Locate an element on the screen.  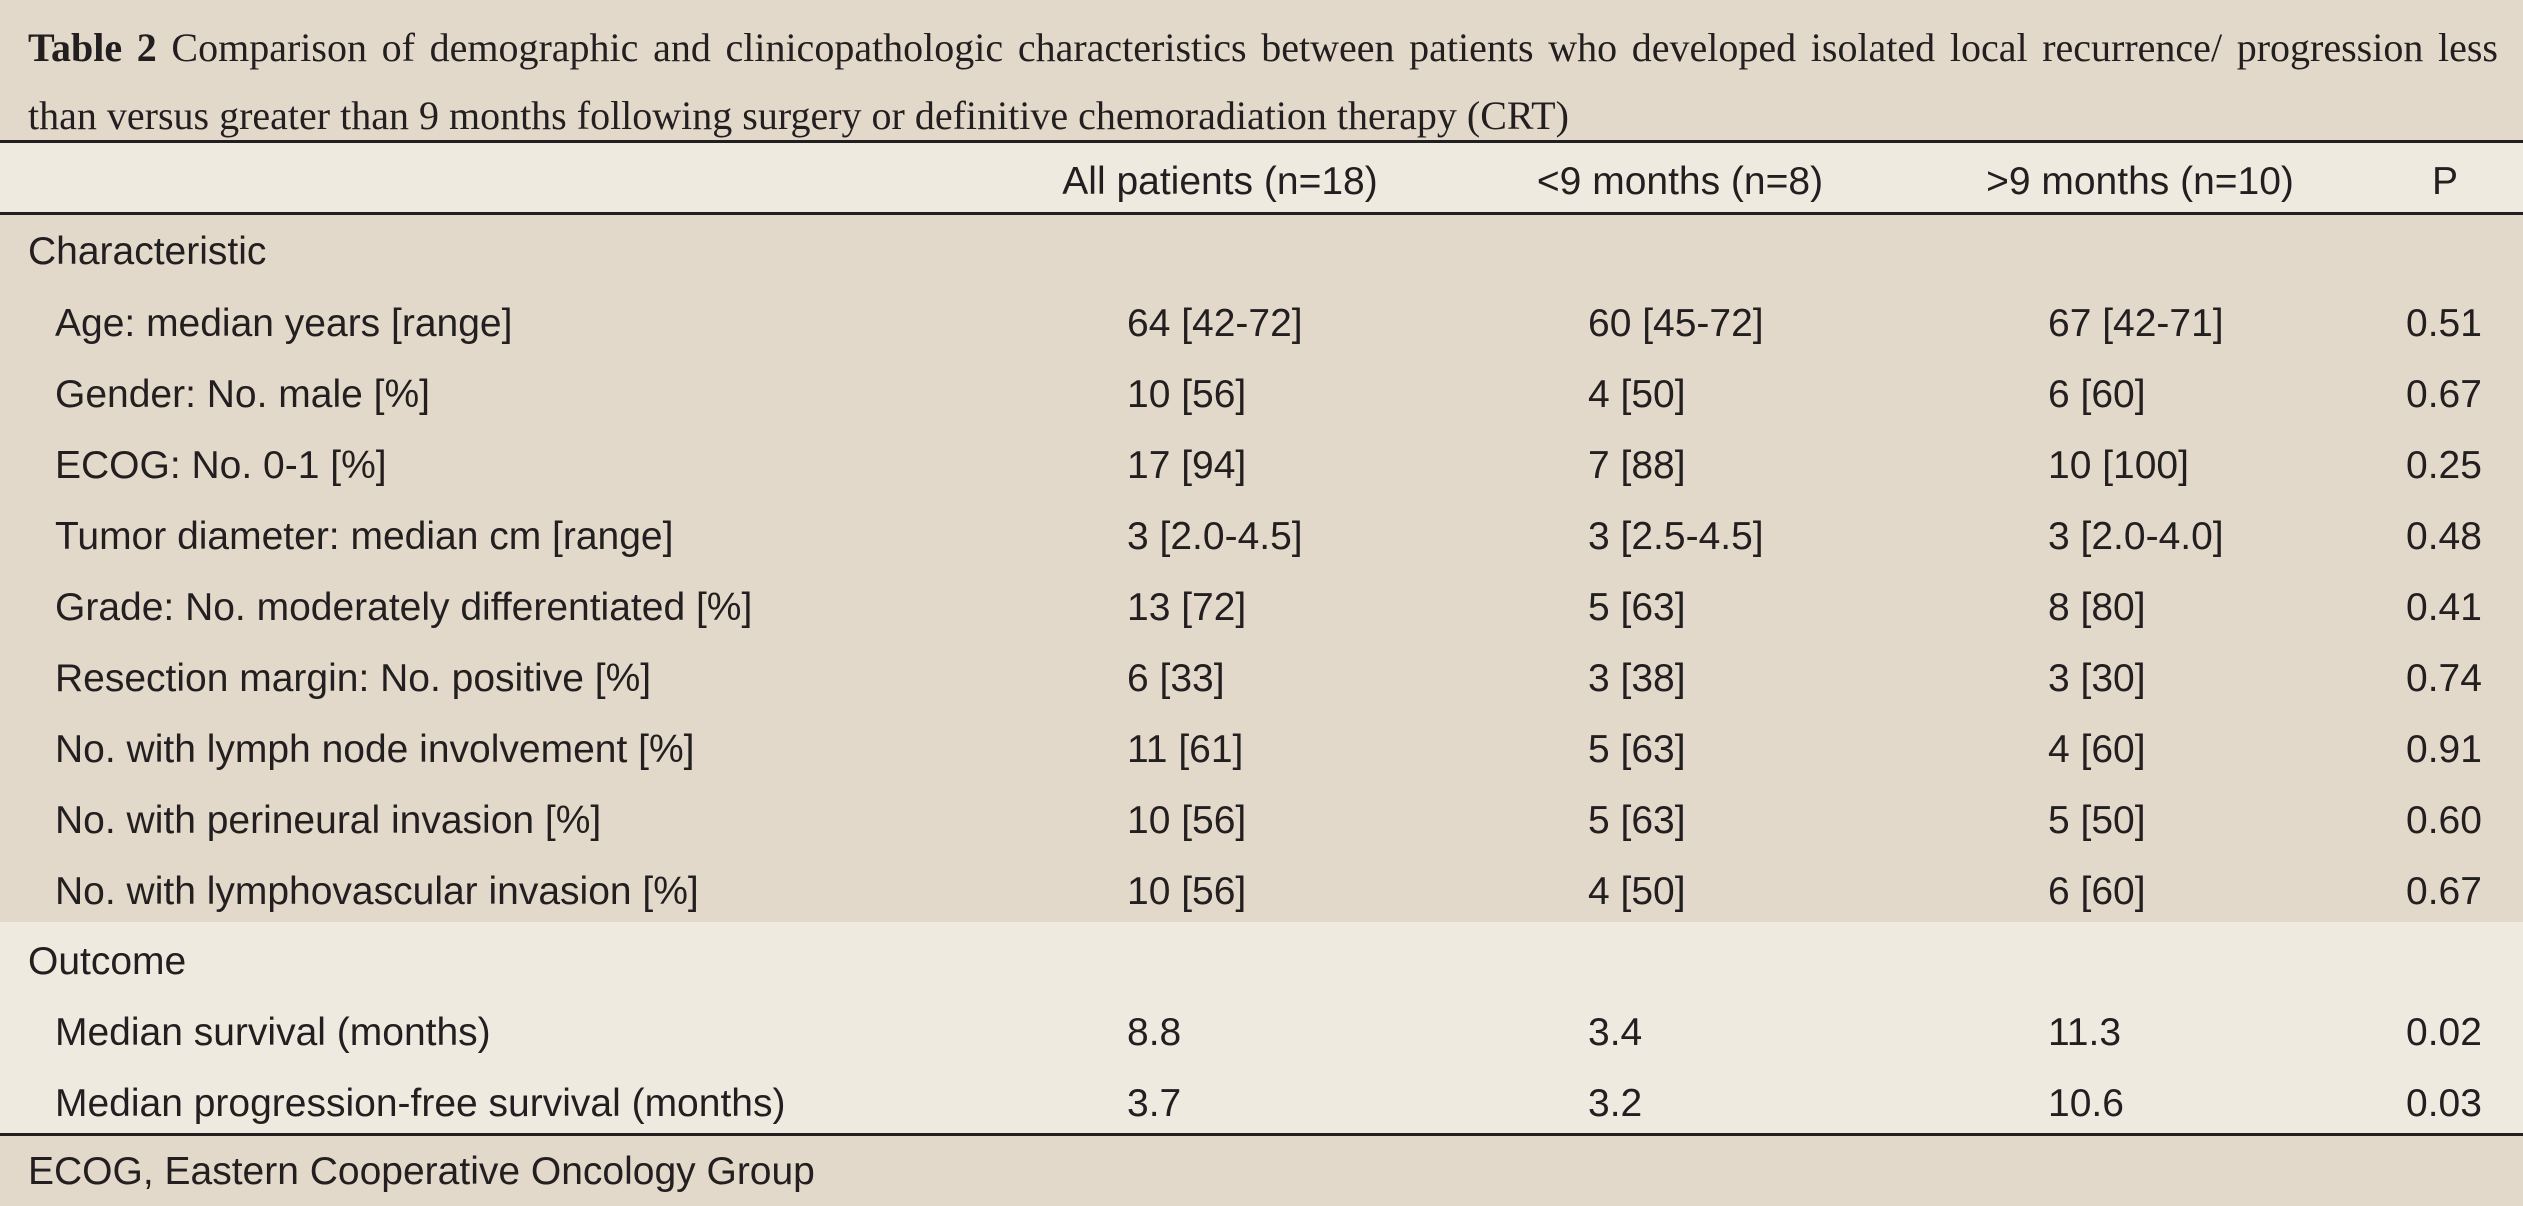
cell-gt9: 11.3 is located at coordinates (2085, 1032).